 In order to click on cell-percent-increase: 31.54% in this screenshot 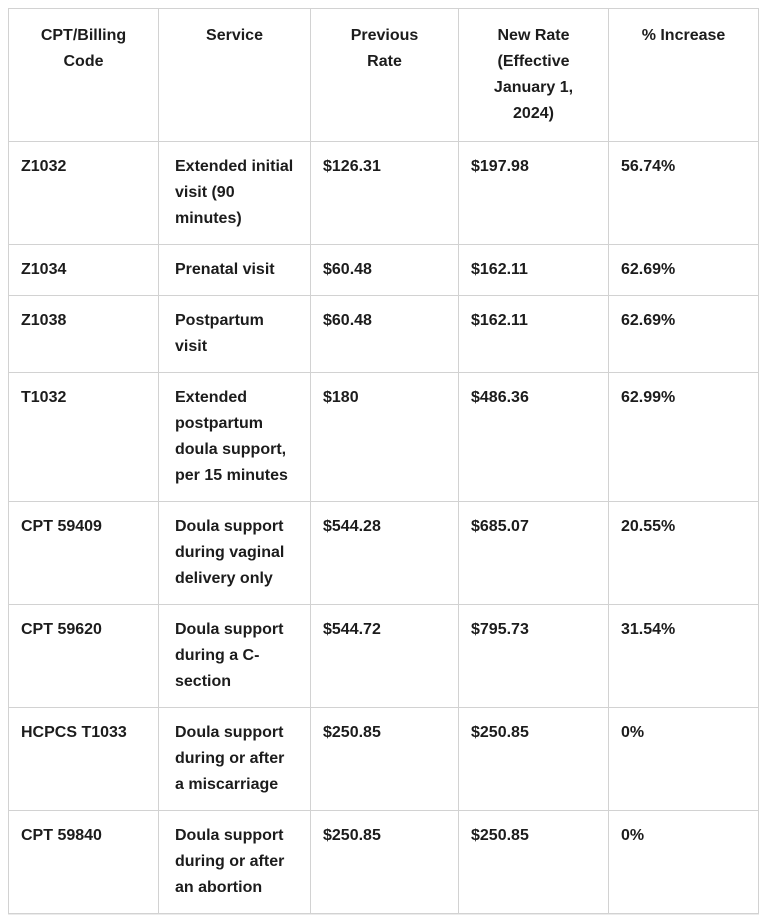, I will do `click(683, 656)`.